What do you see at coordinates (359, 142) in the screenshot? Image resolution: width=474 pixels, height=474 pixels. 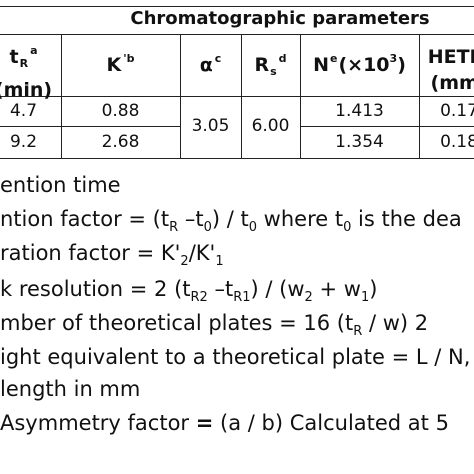 I see `cell-n-row2: 1.354` at bounding box center [359, 142].